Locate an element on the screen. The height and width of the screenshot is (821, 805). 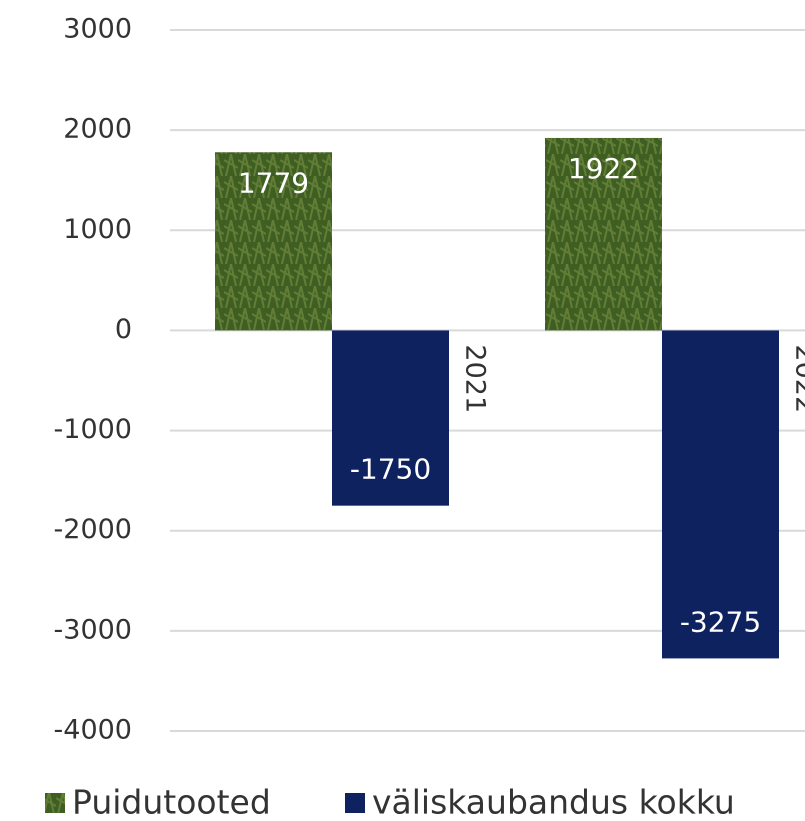
legend-swatch is located at coordinates (355, 803).